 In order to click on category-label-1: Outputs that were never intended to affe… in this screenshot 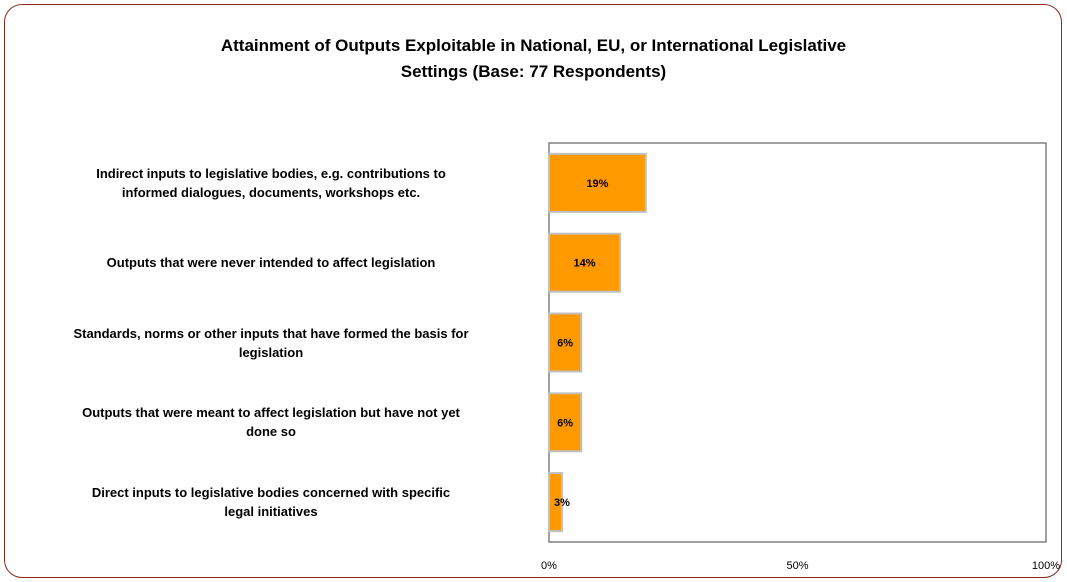, I will do `click(271, 262)`.